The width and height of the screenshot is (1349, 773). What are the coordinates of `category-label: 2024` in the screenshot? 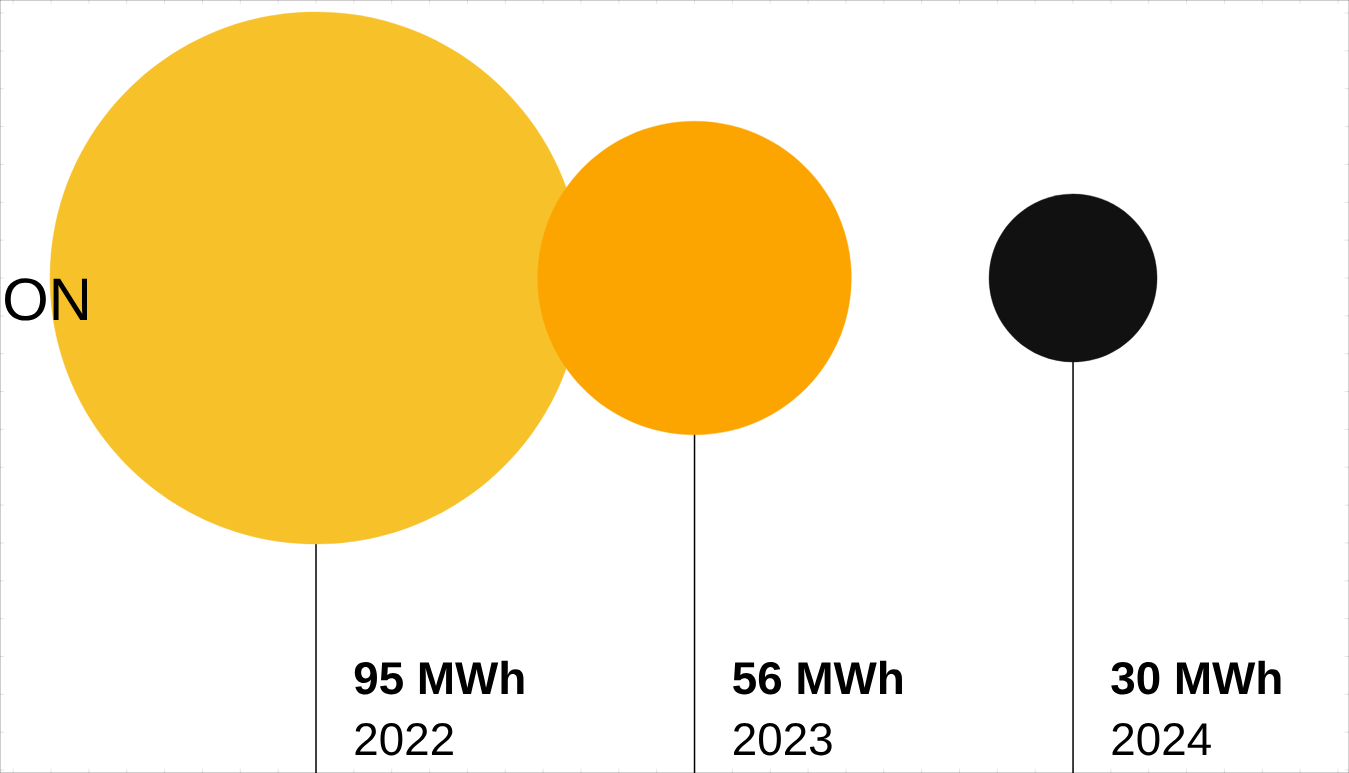 It's located at (1161, 739).